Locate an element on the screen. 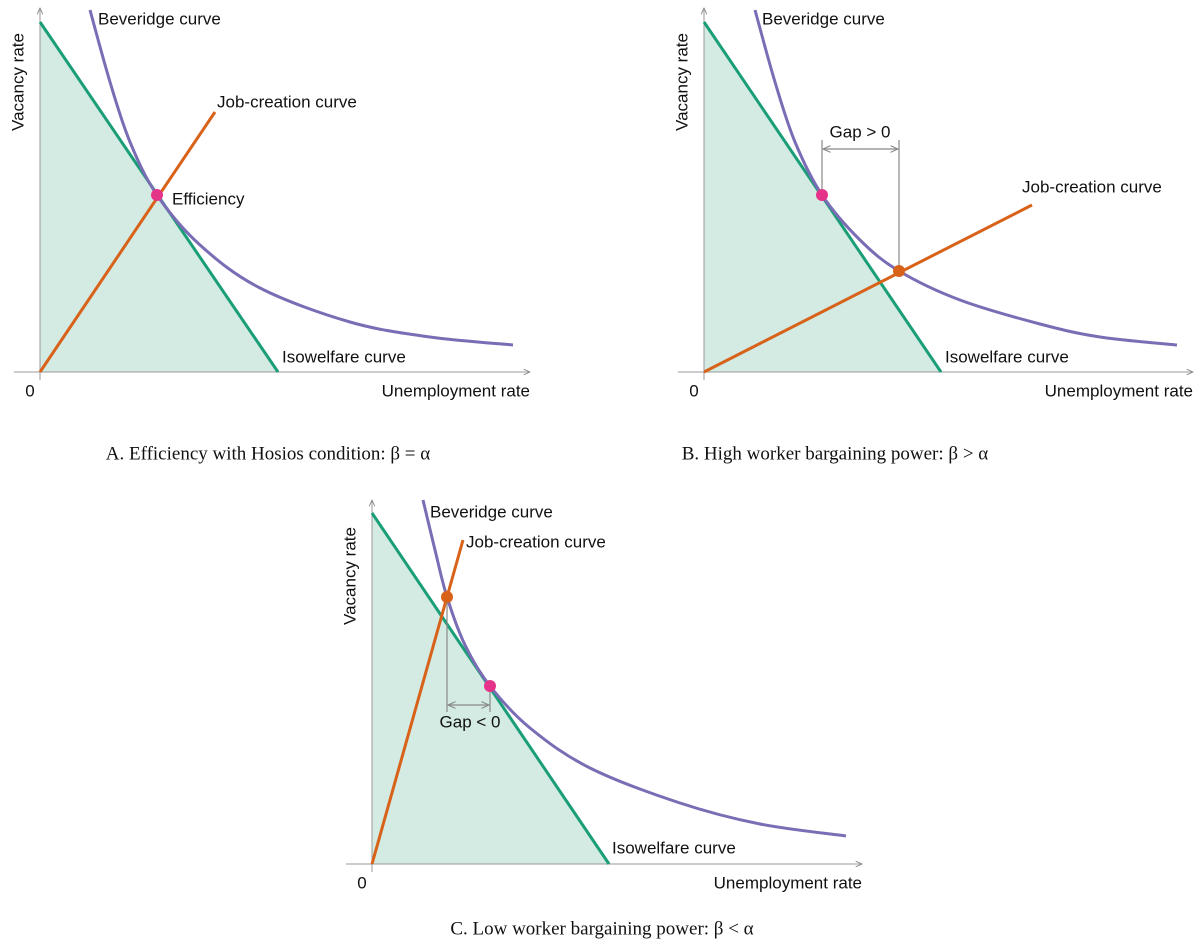  gap-label: Gap > 0 is located at coordinates (860, 131).